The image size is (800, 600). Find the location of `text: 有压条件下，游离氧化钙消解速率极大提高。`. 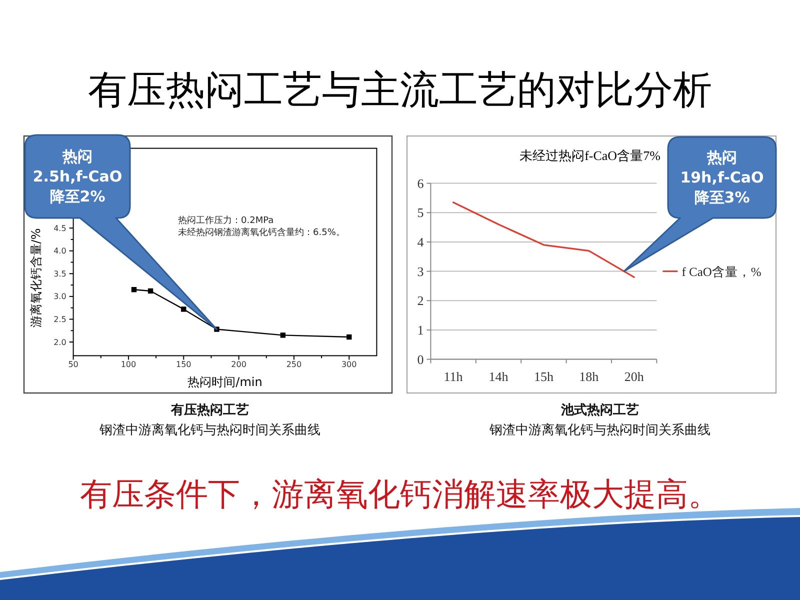

text: 有压条件下，游离氧化钙消解速率极大提高。 is located at coordinates (400, 494).